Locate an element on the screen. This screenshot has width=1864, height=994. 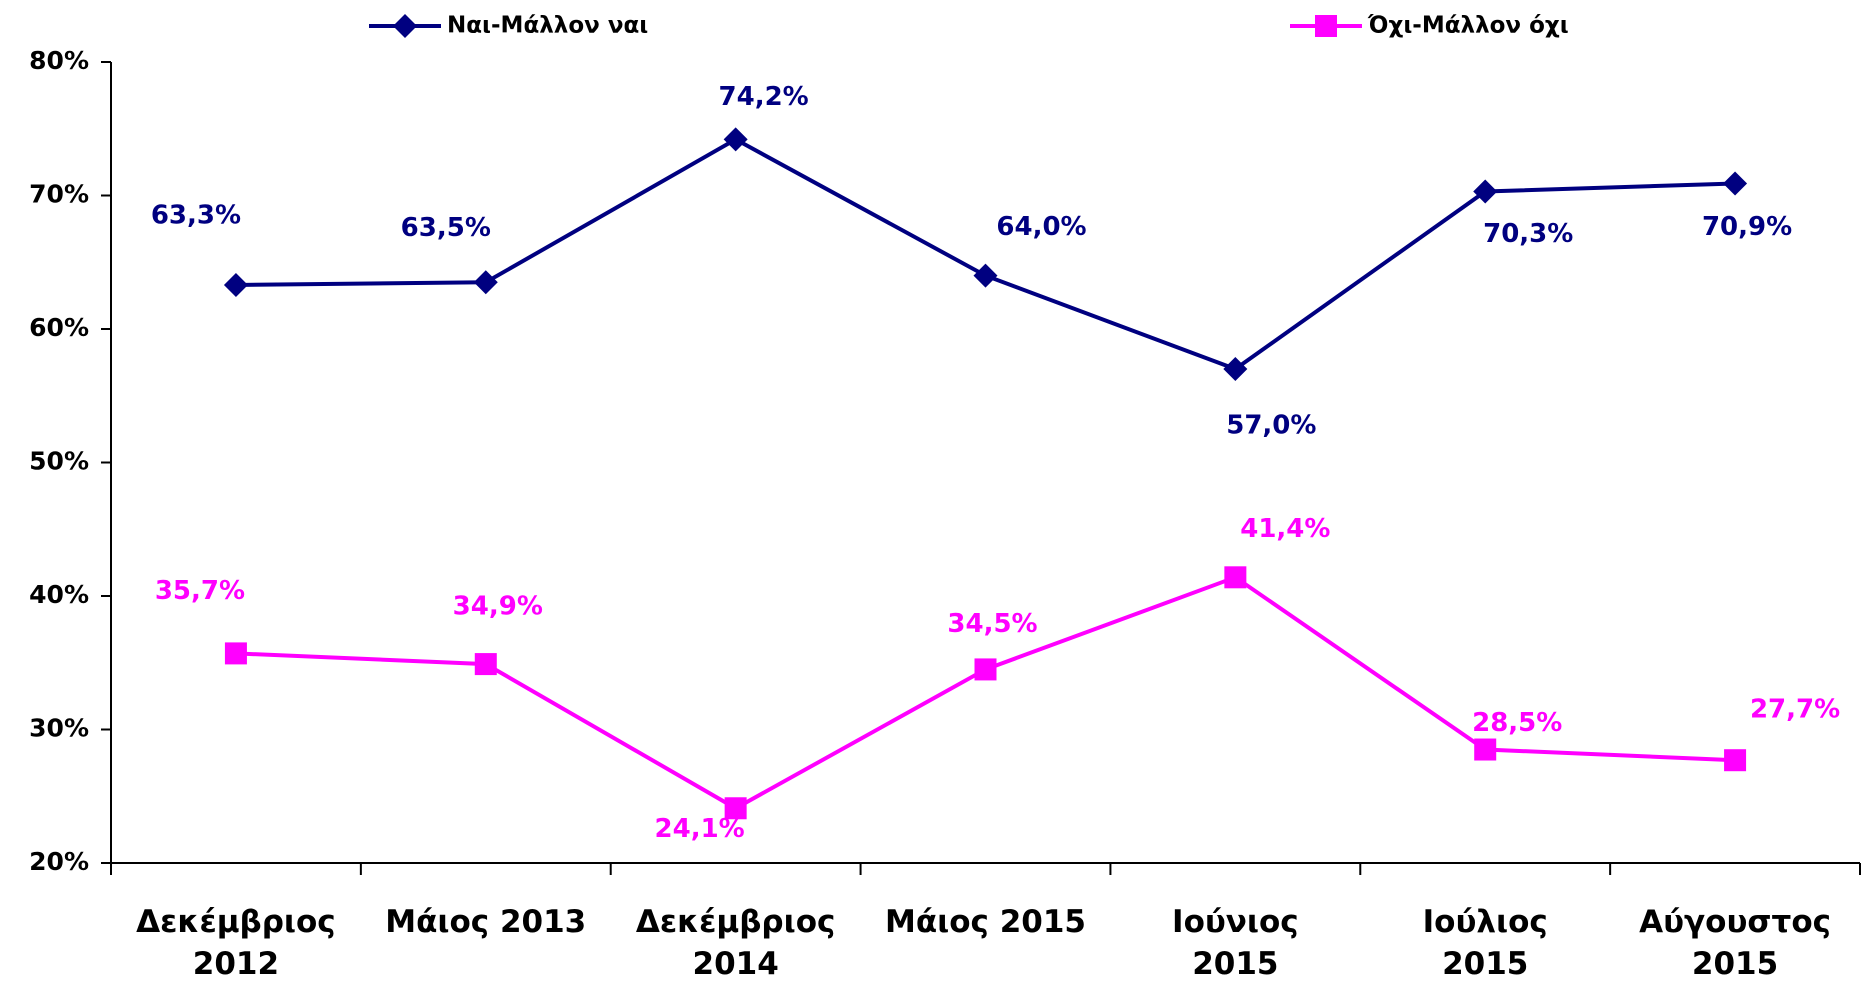
y-tick-label: 30% is located at coordinates (59, 728).